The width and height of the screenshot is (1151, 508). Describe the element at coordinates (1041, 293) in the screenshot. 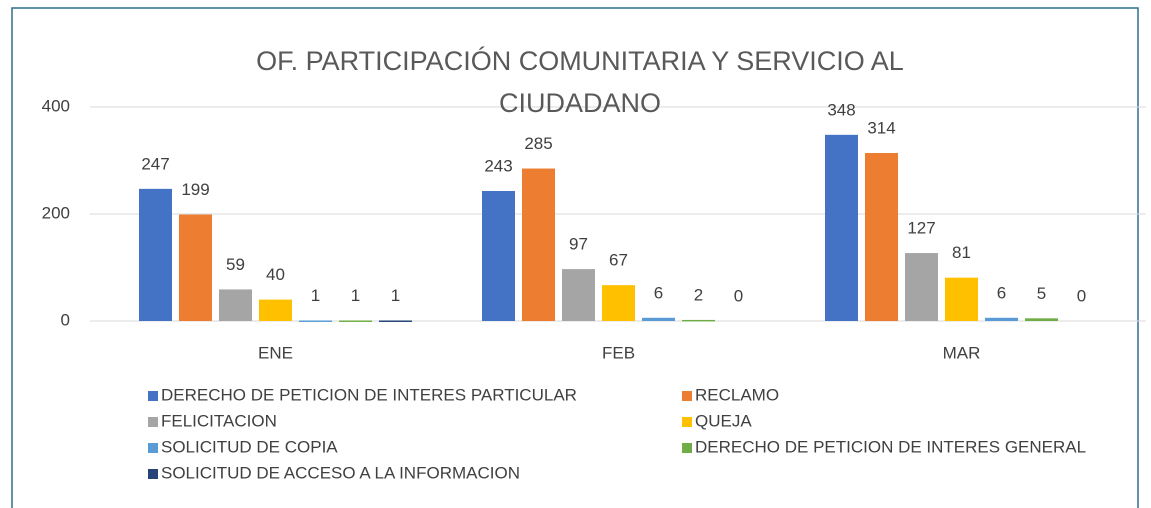

I see `data-label: 5` at that location.